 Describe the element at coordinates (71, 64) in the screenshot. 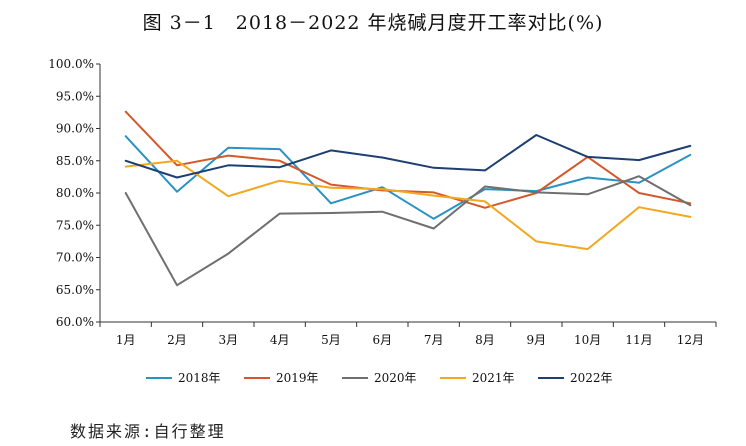

I see `y-tick-label: 100.0%` at that location.